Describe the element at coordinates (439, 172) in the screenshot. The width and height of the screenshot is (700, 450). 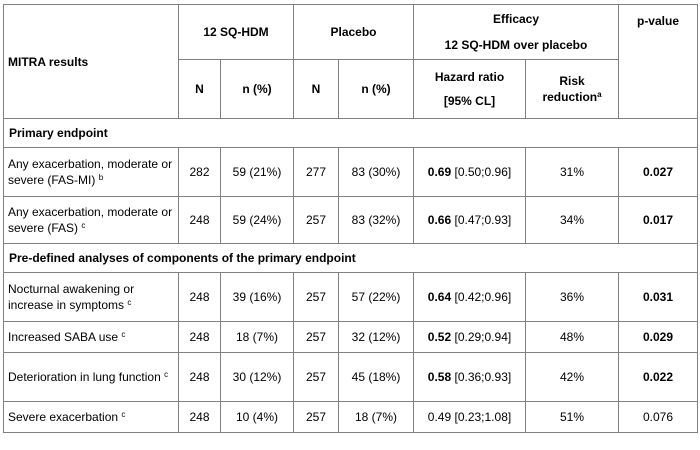
I see `hazard-ratio-value: 0.69` at that location.